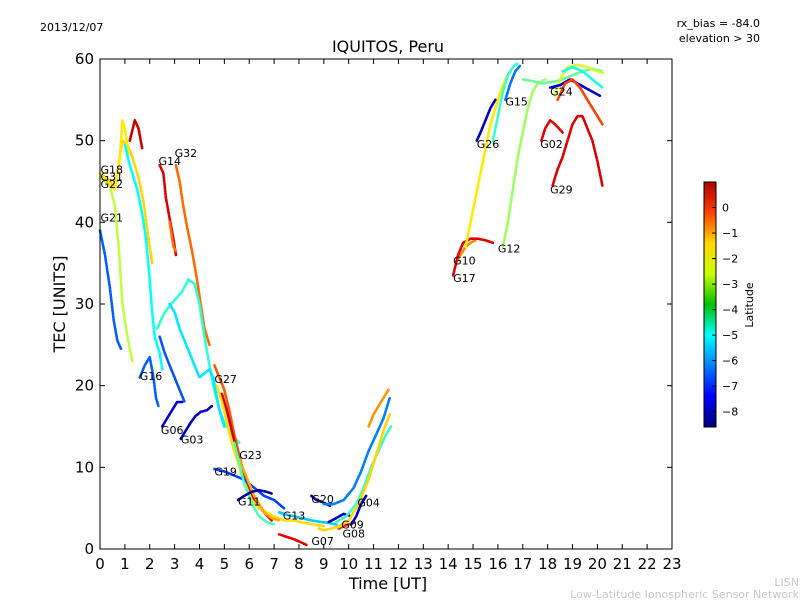 Image resolution: width=800 pixels, height=600 pixels. What do you see at coordinates (299, 564) in the screenshot?
I see `x-tick-label: 8` at bounding box center [299, 564].